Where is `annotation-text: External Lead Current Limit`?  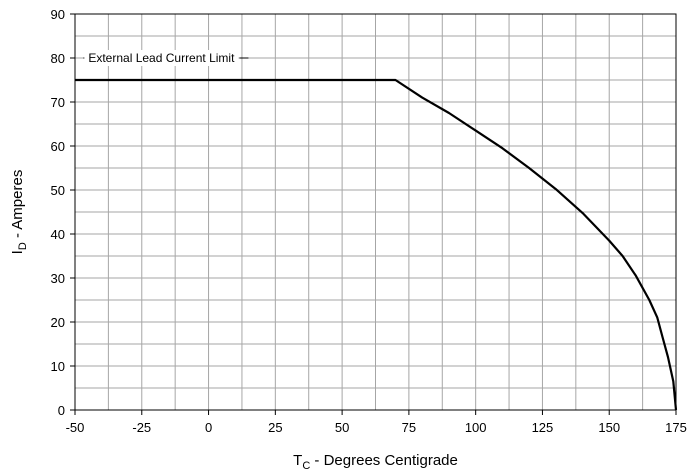
annotation-text: External Lead Current Limit is located at coordinates (161, 58).